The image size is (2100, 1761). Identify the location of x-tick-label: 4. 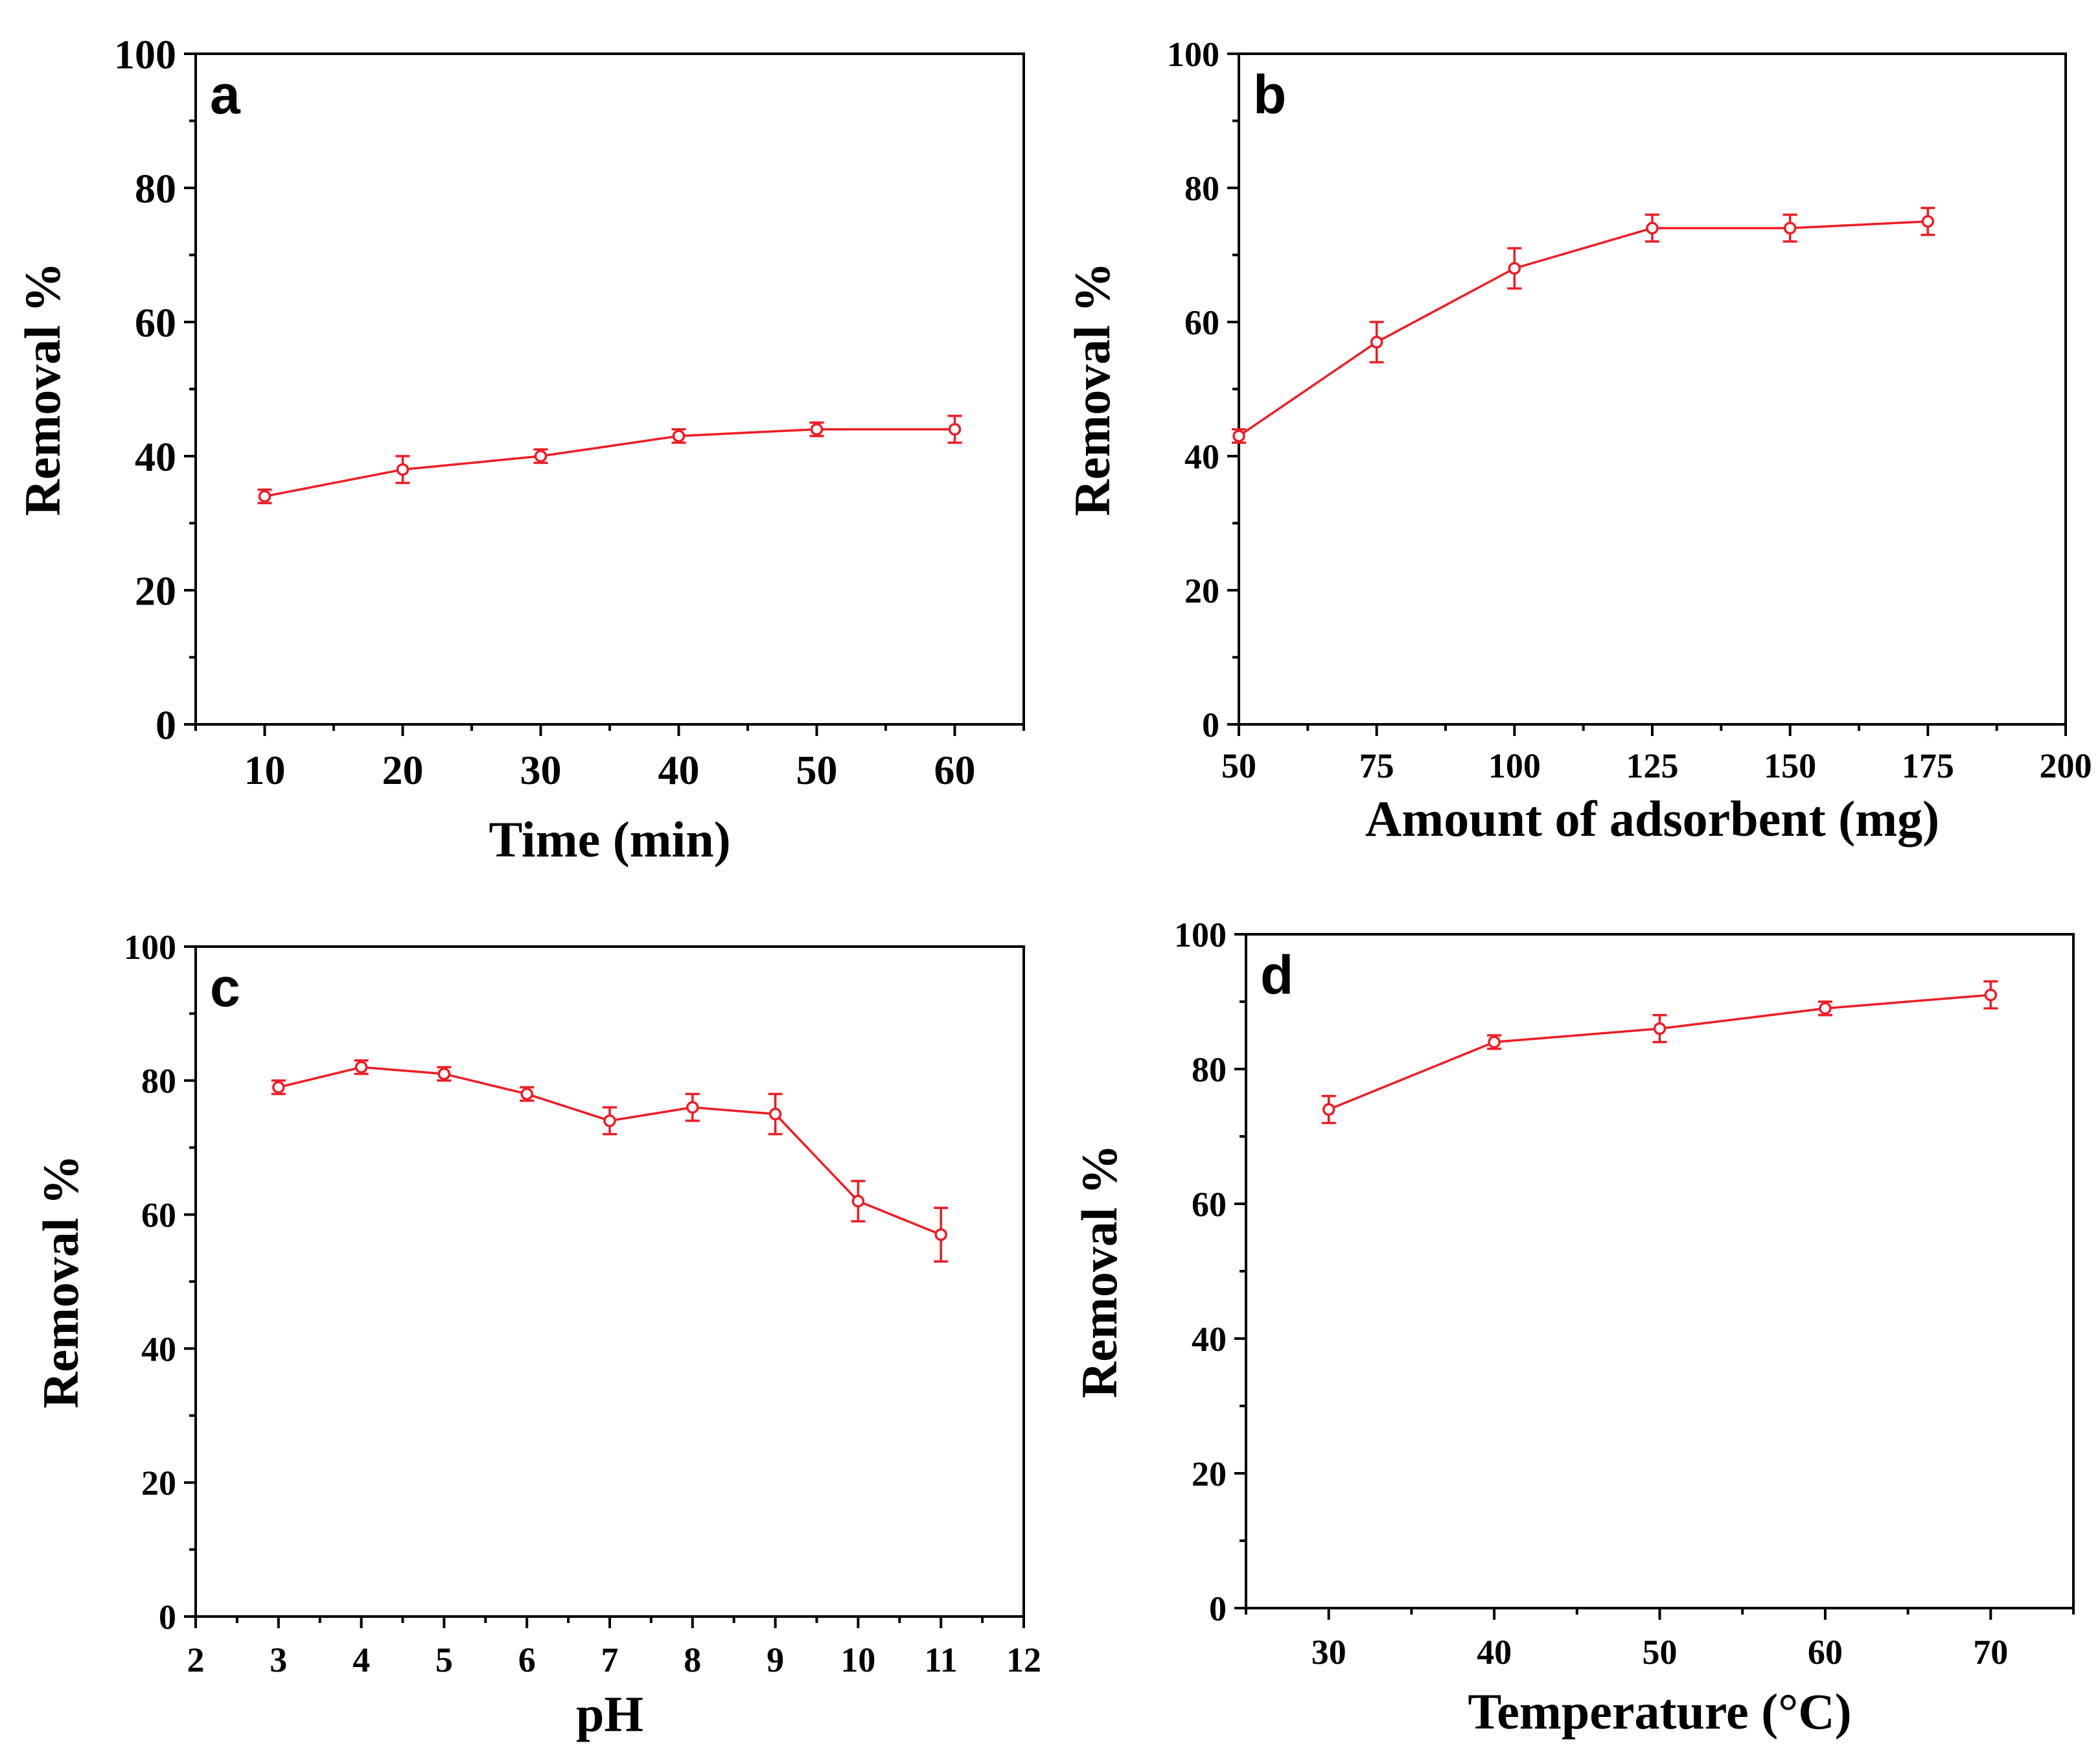
(361, 1660).